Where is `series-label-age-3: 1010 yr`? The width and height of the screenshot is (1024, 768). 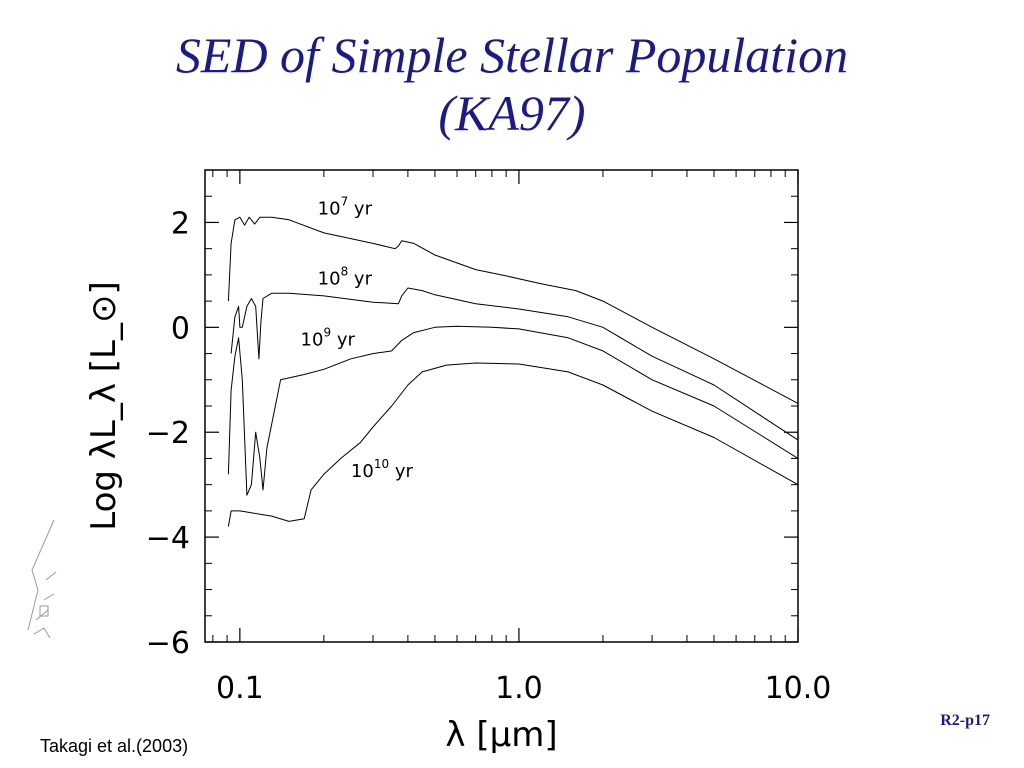 series-label-age-3: 1010 yr is located at coordinates (382, 469).